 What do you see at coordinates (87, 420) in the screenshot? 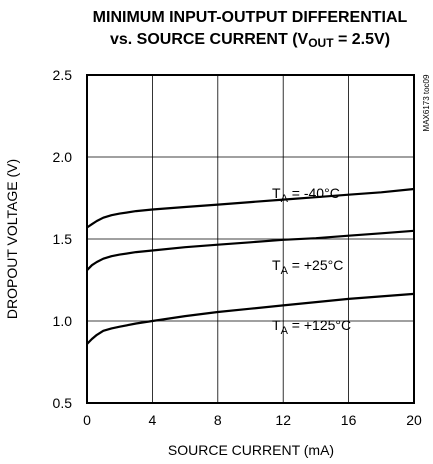
I see `x-tick-label: 0` at bounding box center [87, 420].